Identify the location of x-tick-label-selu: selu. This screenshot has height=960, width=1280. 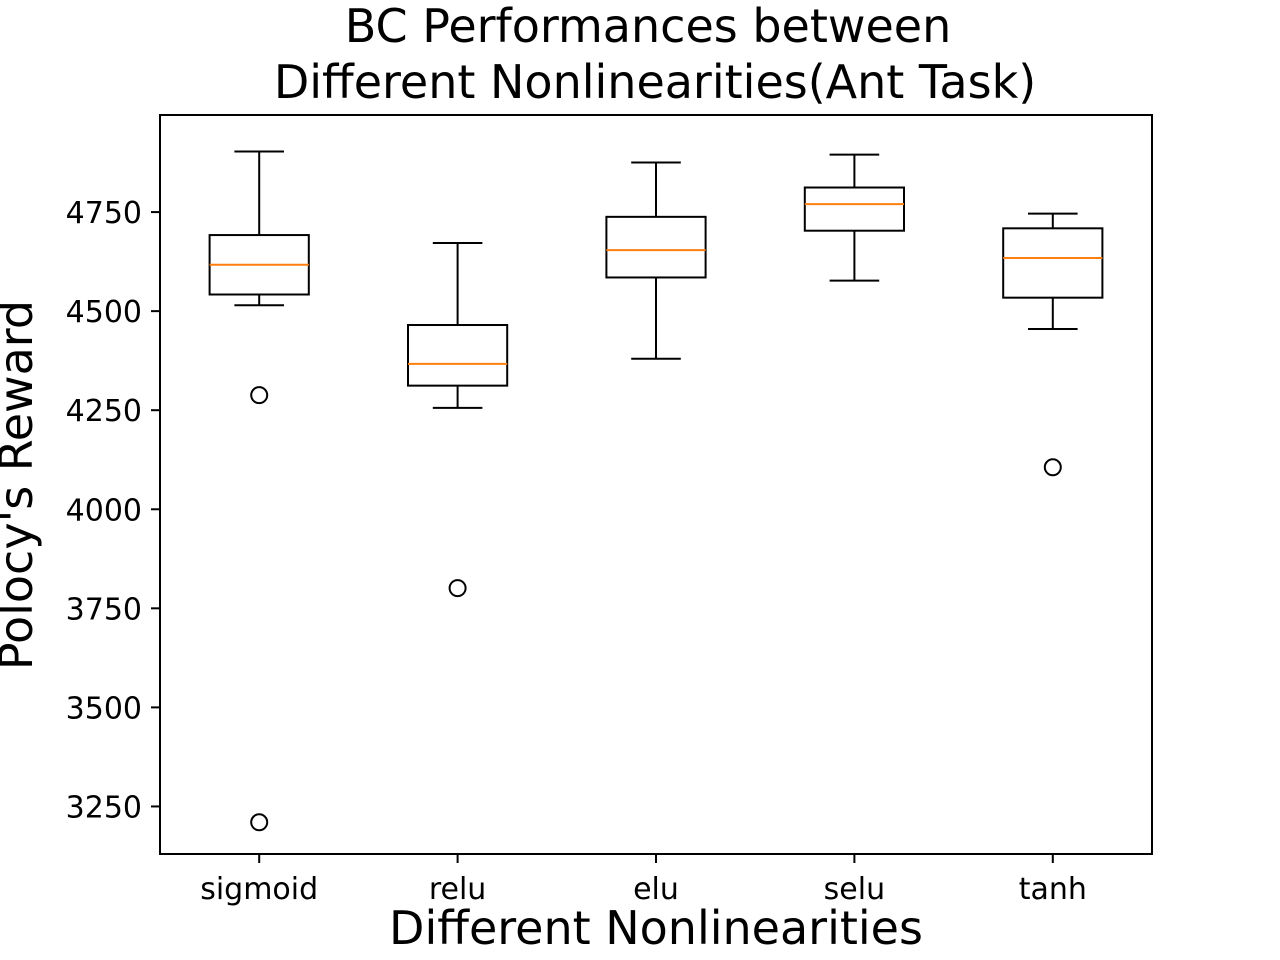
(854, 889).